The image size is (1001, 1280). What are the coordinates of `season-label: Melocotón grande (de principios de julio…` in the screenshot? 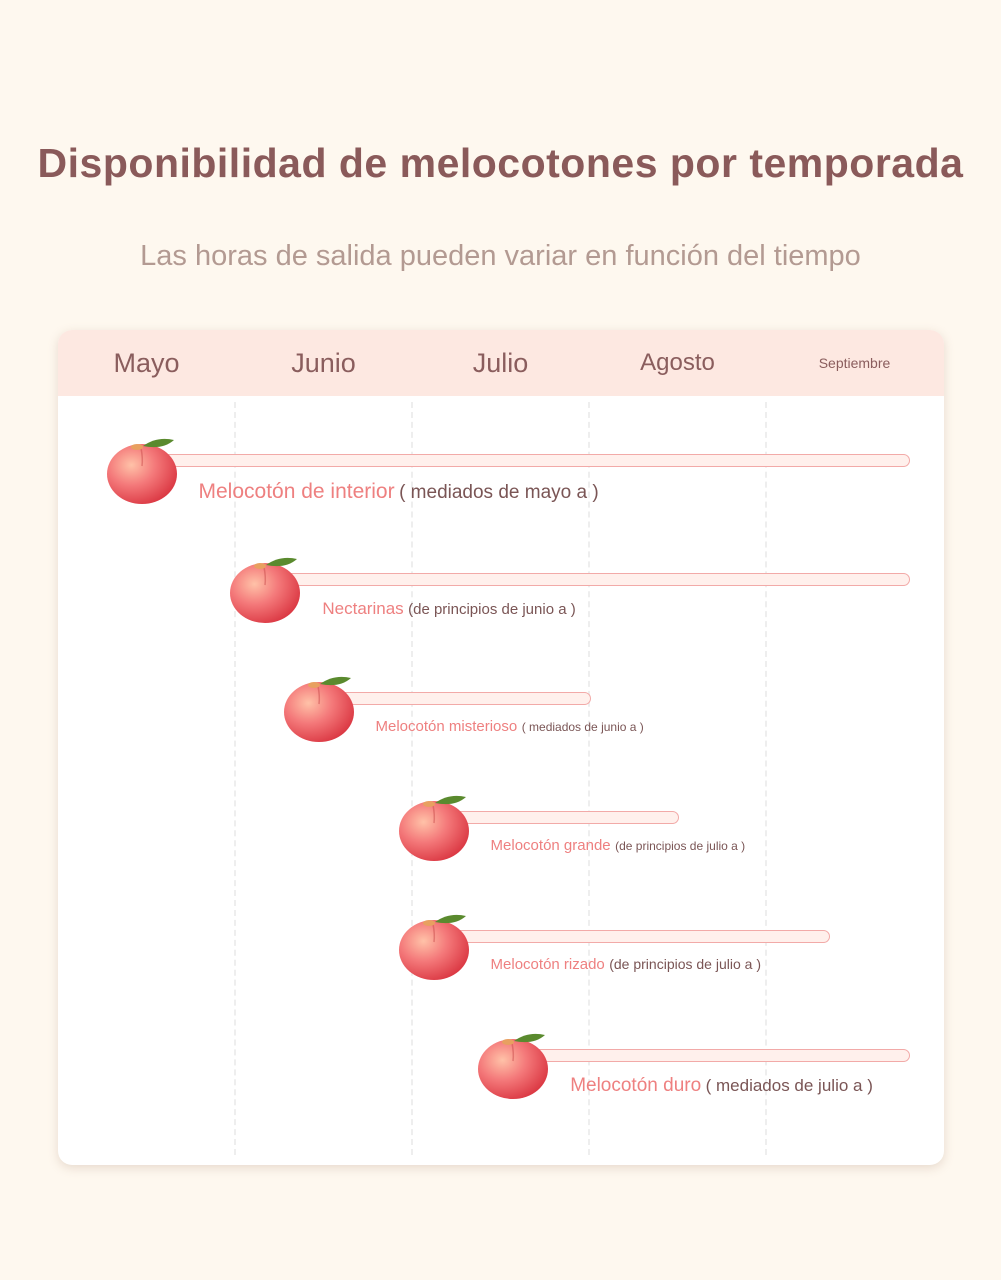 It's located at (618, 846).